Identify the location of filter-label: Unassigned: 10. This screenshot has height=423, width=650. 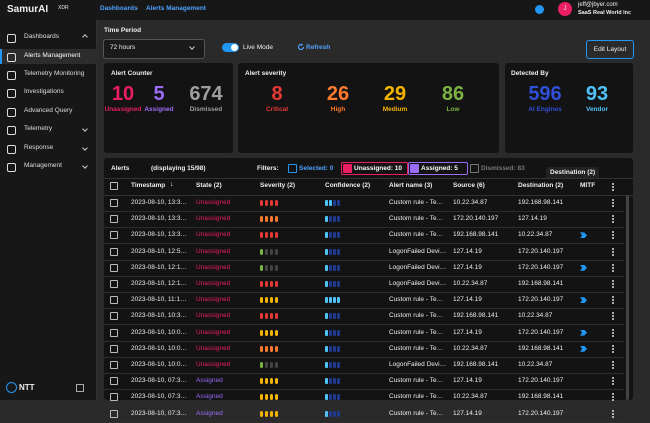
(378, 169).